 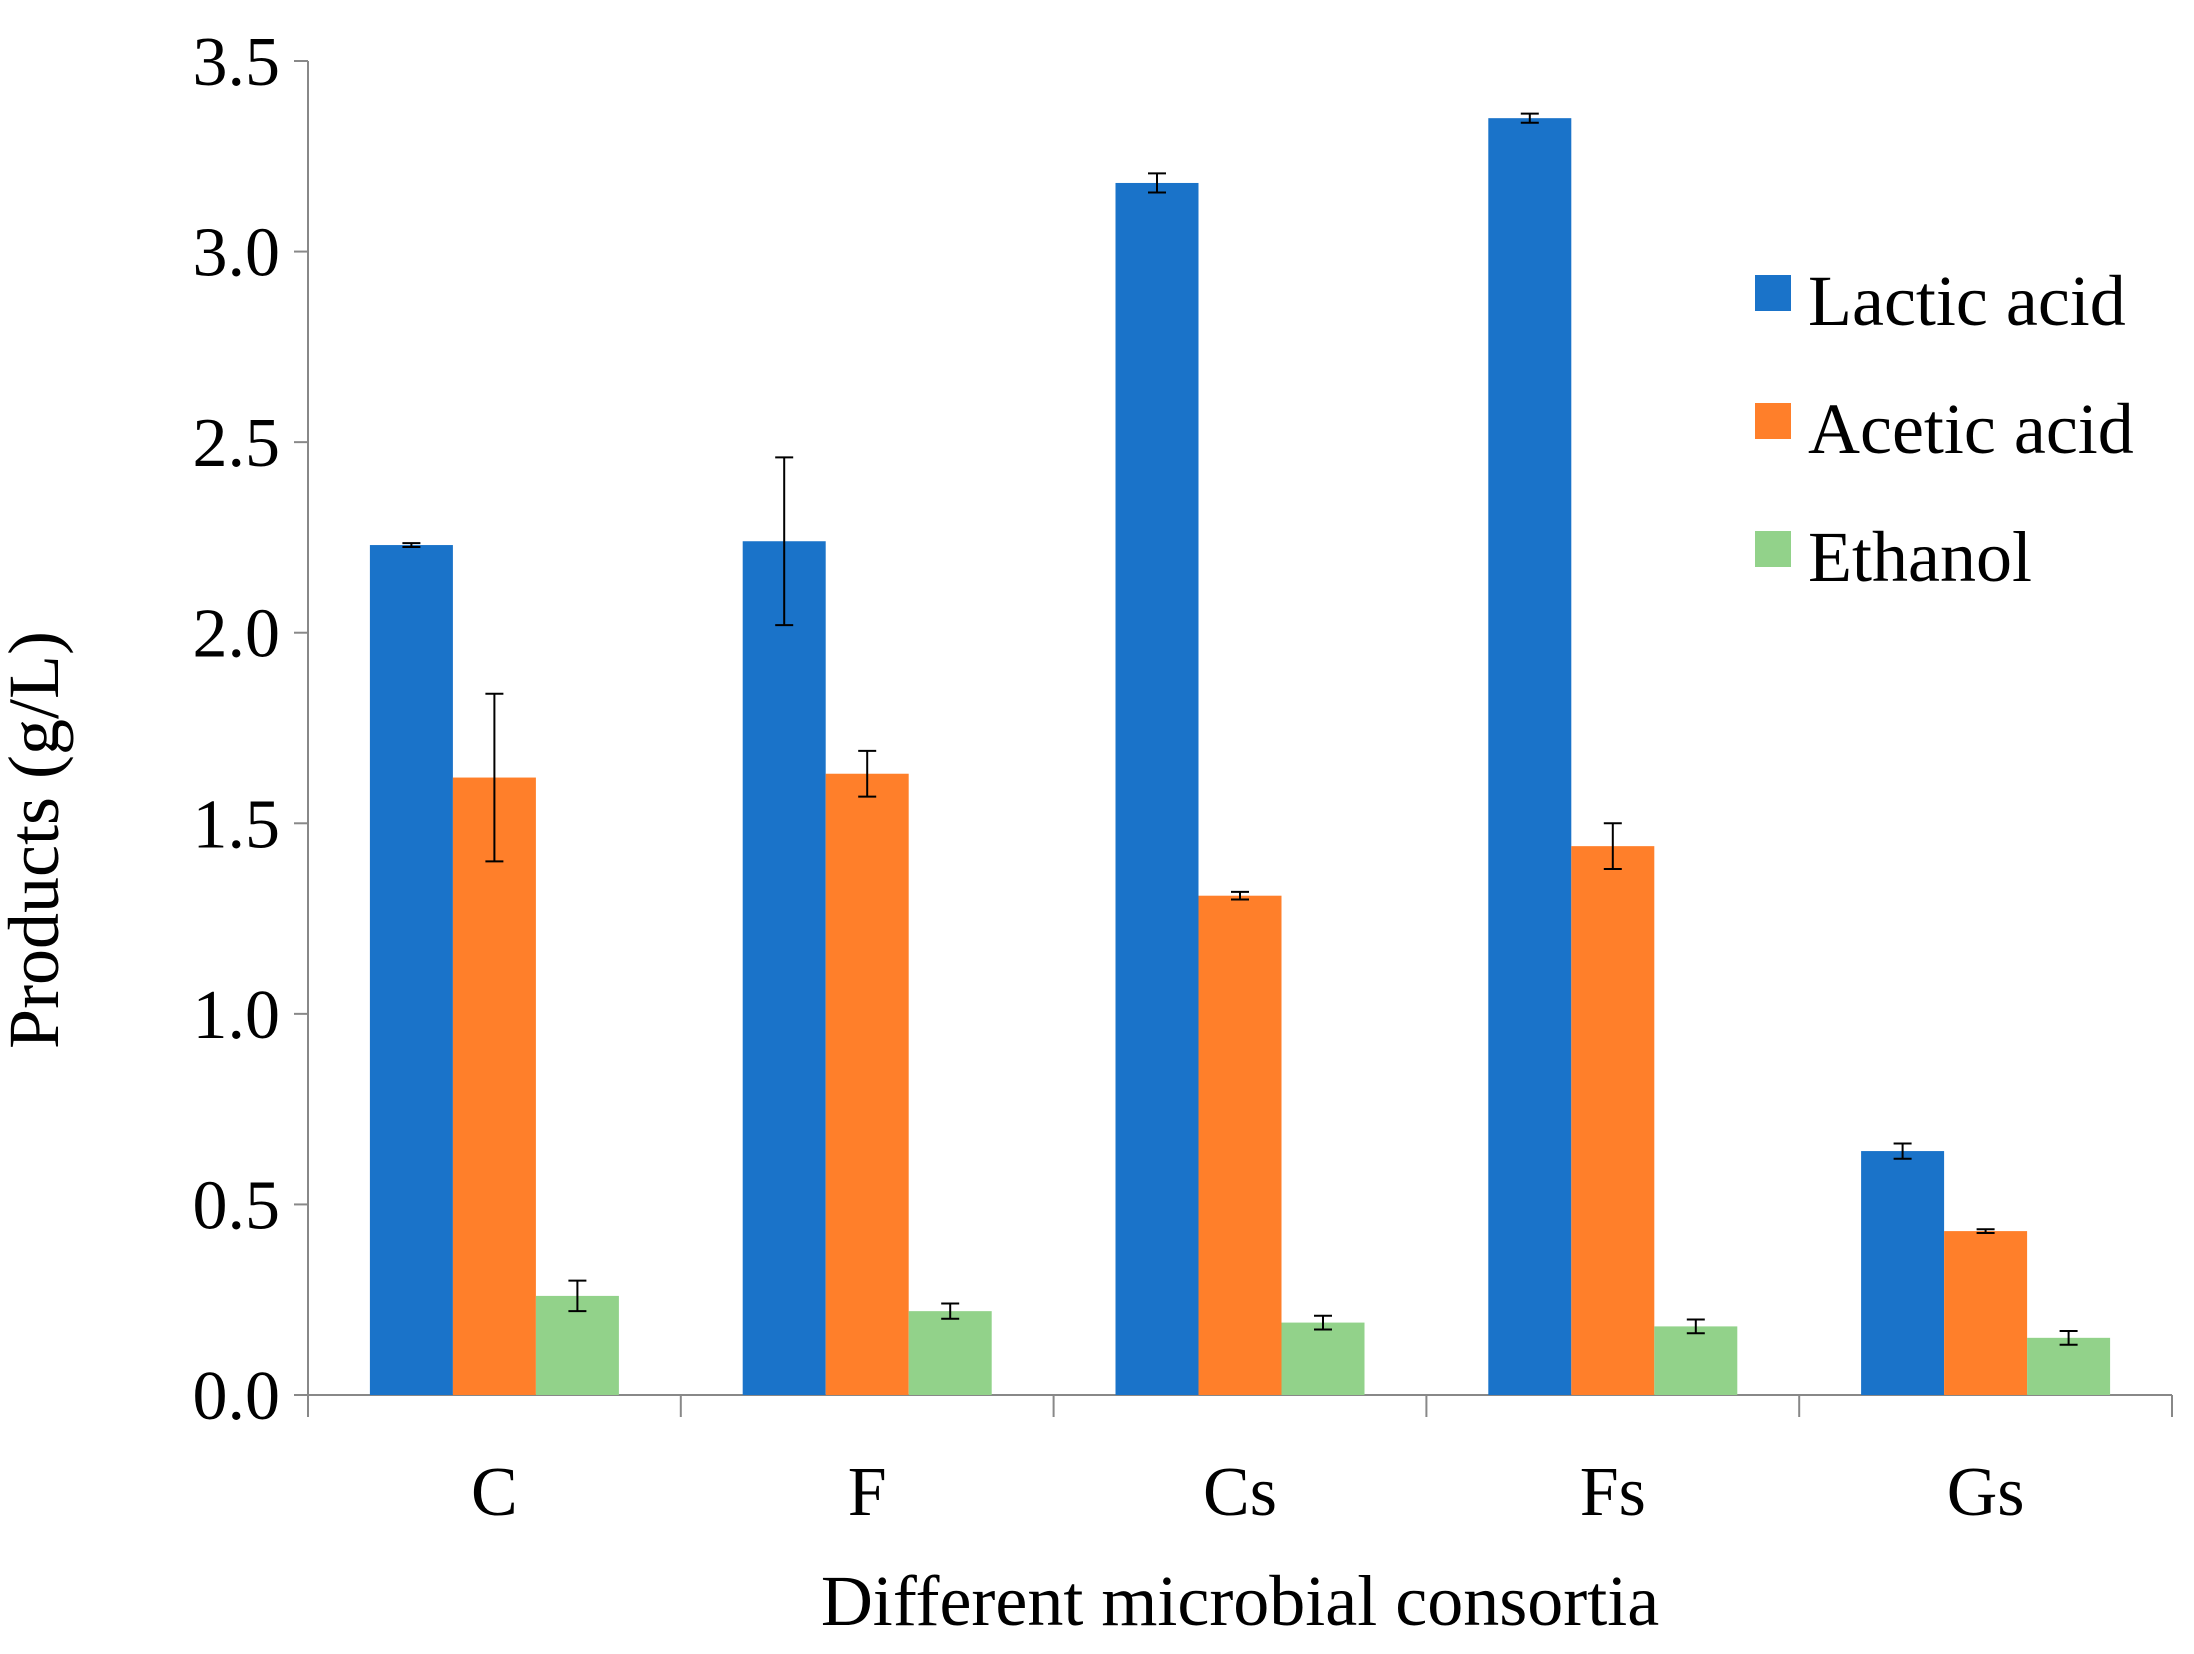 What do you see at coordinates (1240, 1492) in the screenshot?
I see `x-tick-label: Cs` at bounding box center [1240, 1492].